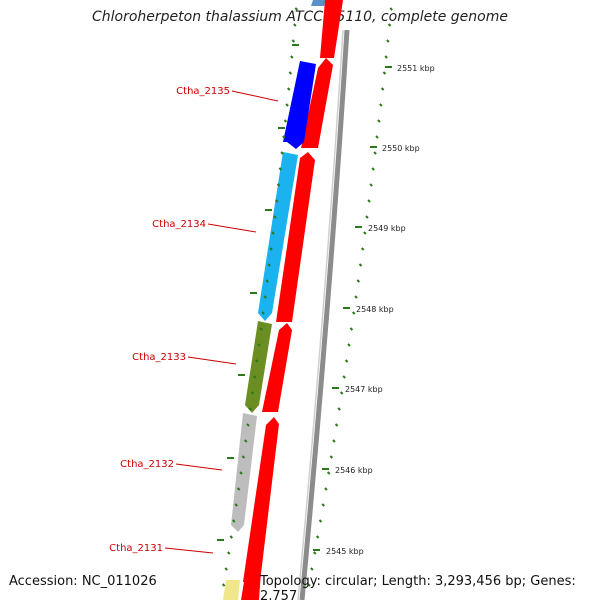  What do you see at coordinates (269, 330) in the screenshot?
I see `reverse-genes` at bounding box center [269, 330].